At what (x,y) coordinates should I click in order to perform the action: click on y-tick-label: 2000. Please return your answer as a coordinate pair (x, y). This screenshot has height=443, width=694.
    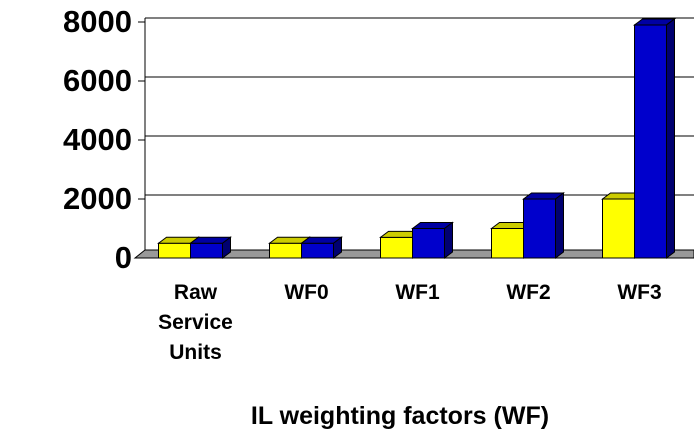
    Looking at the image, I should click on (97, 198).